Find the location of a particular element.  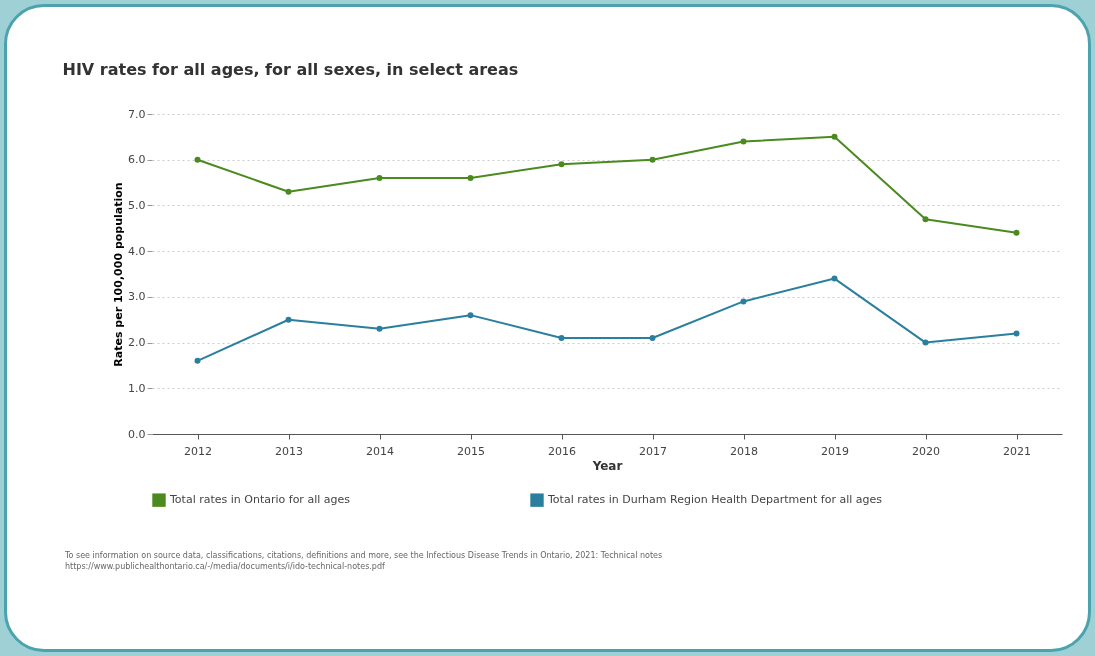

y-tick-label: 2.0 is located at coordinates (137, 343).